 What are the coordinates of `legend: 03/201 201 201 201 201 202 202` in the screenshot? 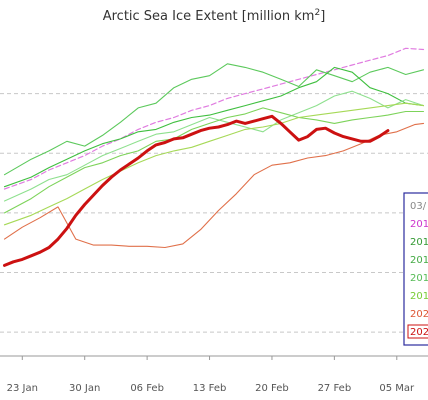 It's located at (415, 269).